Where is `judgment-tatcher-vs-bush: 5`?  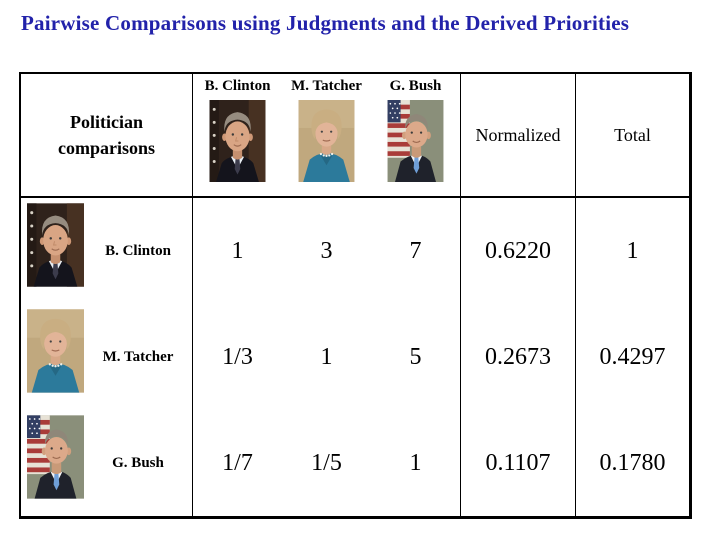 judgment-tatcher-vs-bush: 5 is located at coordinates (415, 356).